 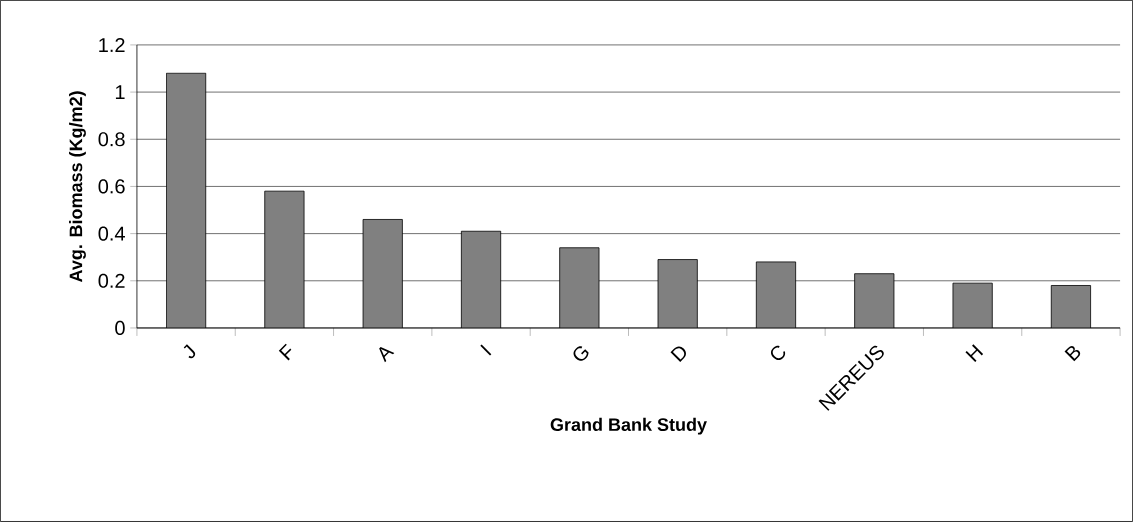 What do you see at coordinates (120, 92) in the screenshot?
I see `y-tick-label: 1` at bounding box center [120, 92].